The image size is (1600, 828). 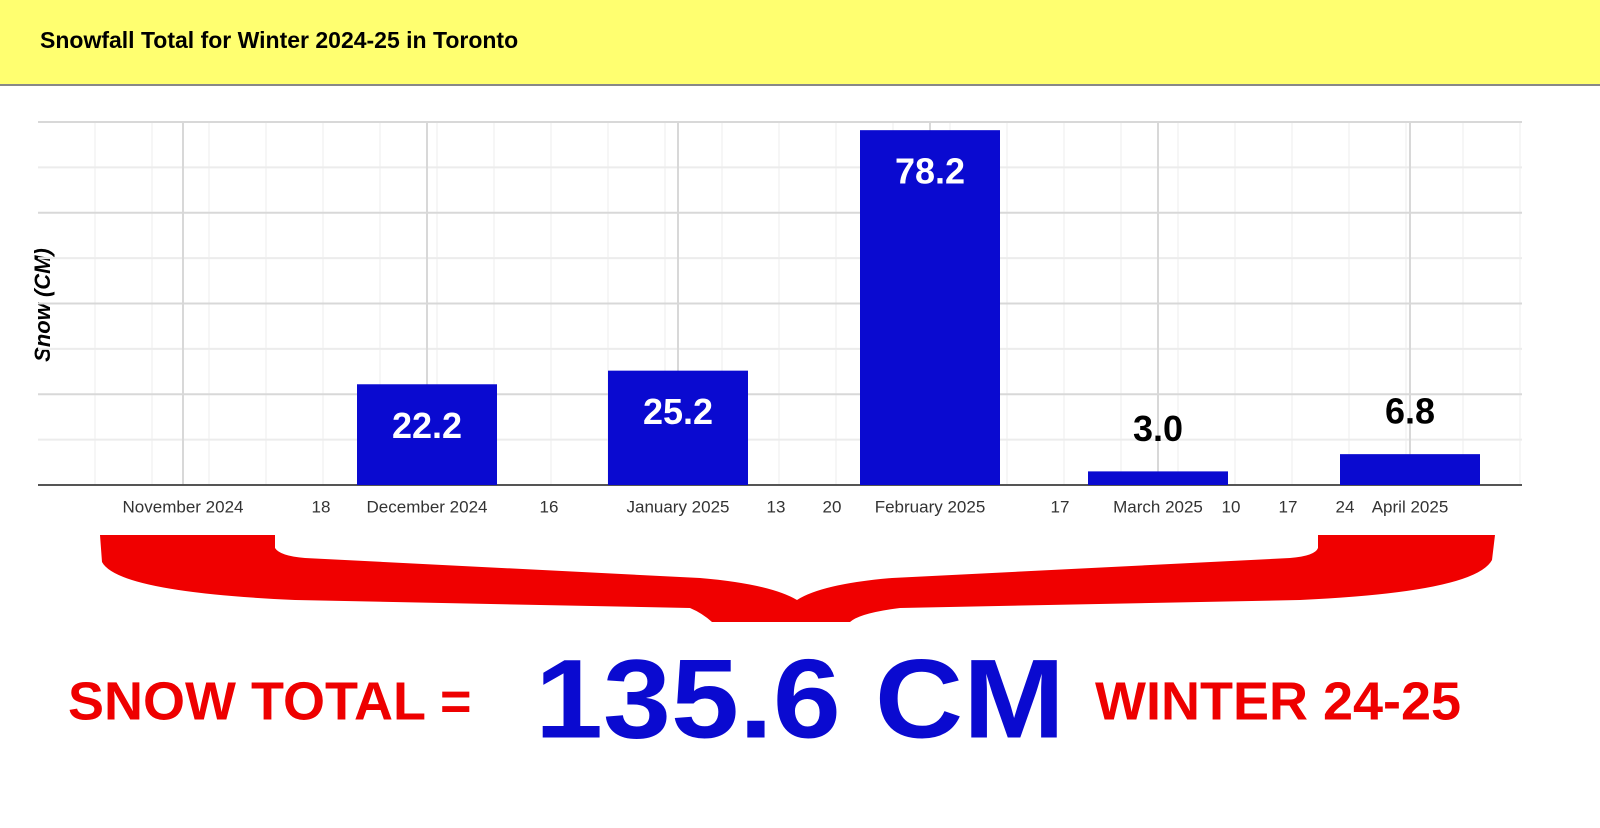 I want to click on value-label: 3.0, so click(x=1158, y=428).